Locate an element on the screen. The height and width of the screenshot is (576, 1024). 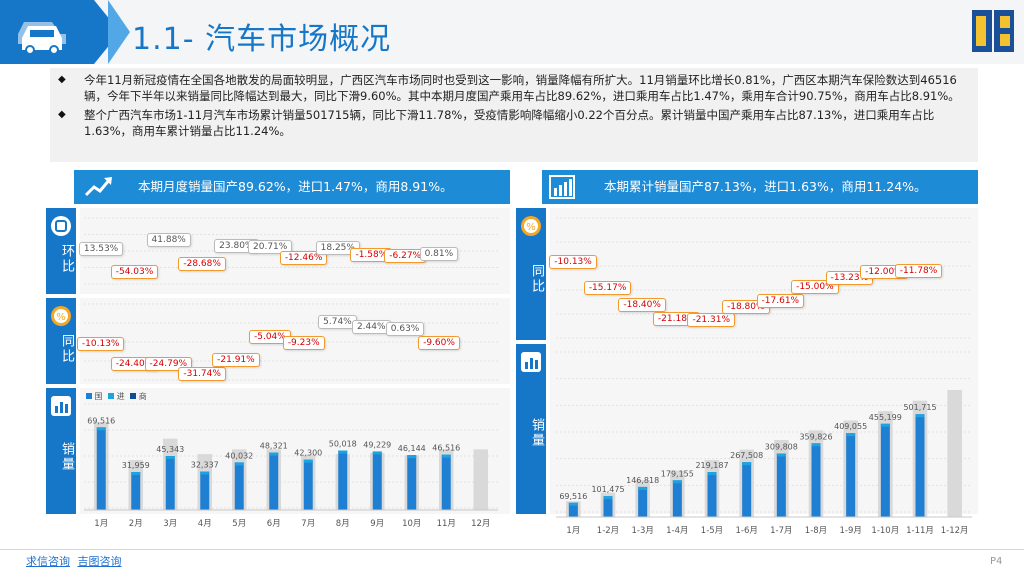
monthly-category-label: 7月 is located at coordinates (308, 524).